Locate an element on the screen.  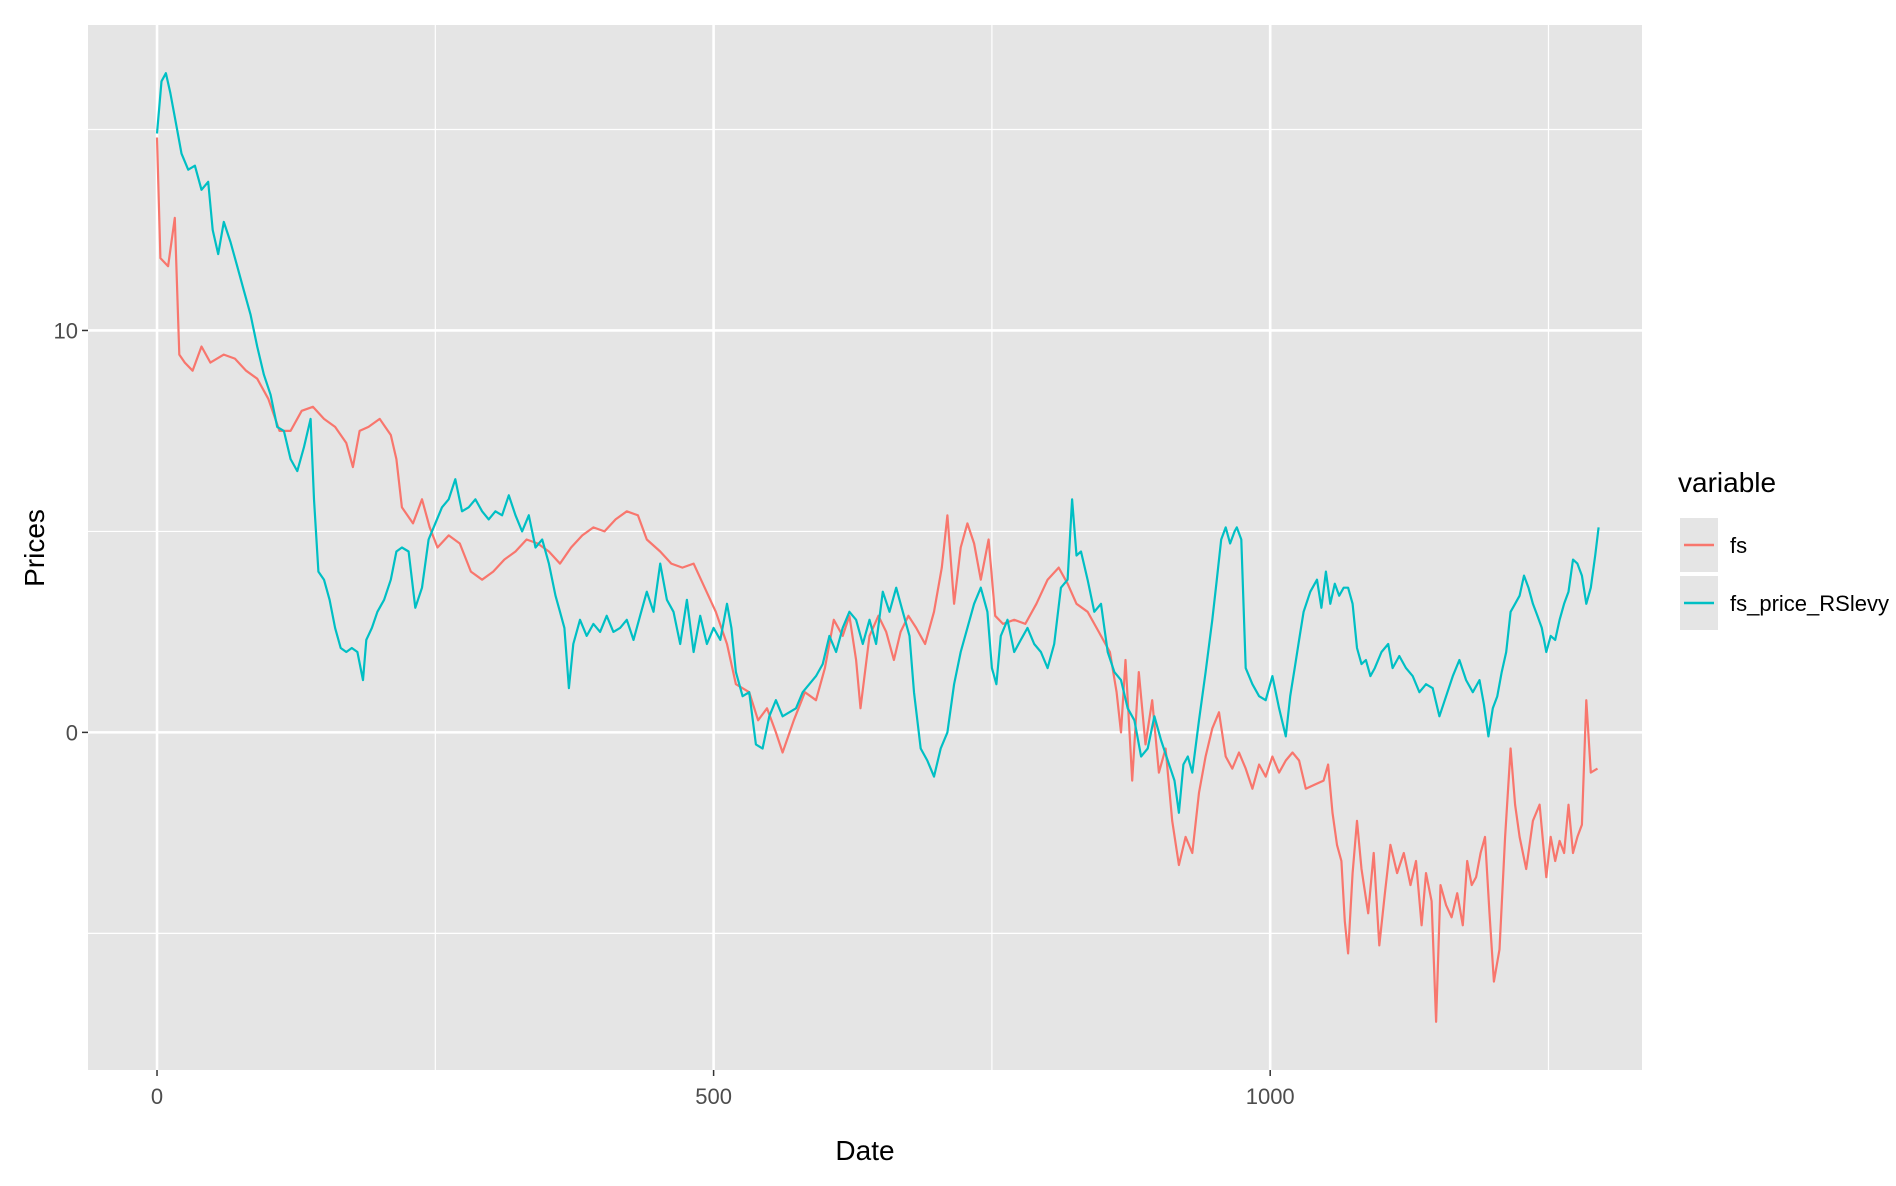
x-axis-title: Date is located at coordinates (864, 1150).